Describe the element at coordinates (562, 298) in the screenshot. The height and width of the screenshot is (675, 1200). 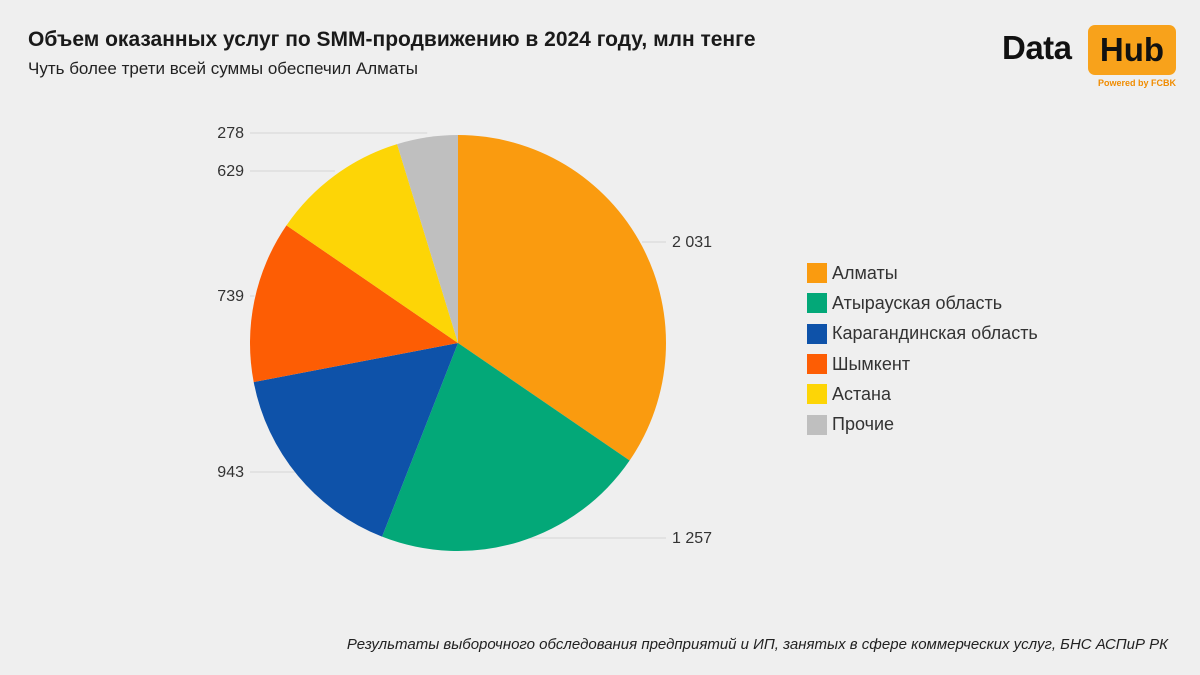
I see `pie-slice-almaty` at that location.